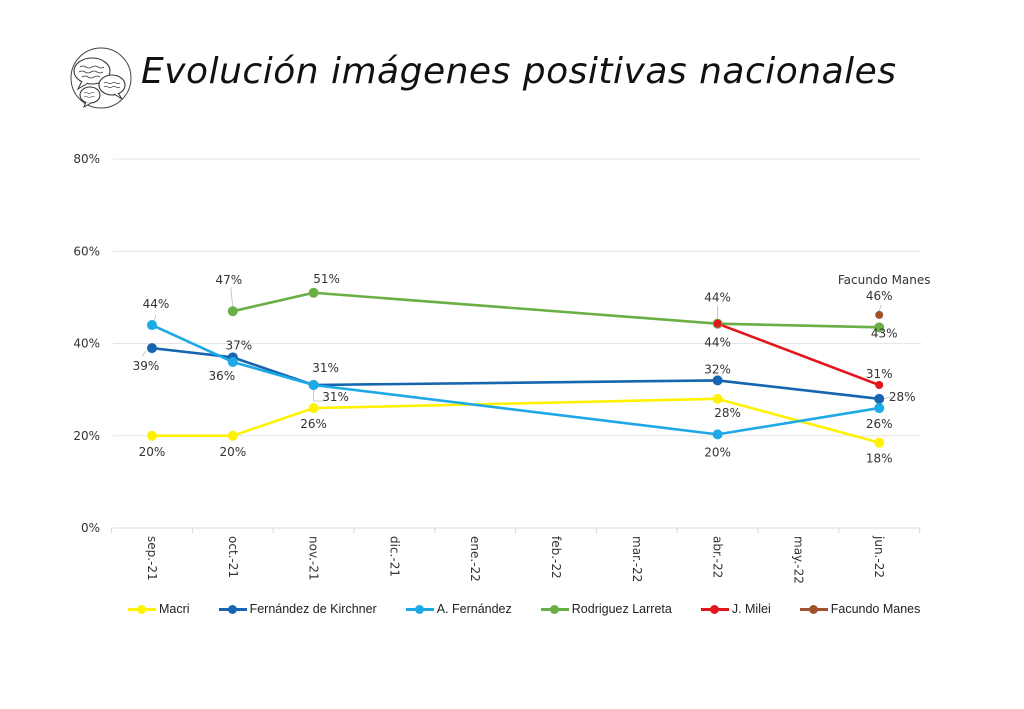  Describe the element at coordinates (621, 609) in the screenshot. I see `legend-label: Rodriguez Larreta` at that location.